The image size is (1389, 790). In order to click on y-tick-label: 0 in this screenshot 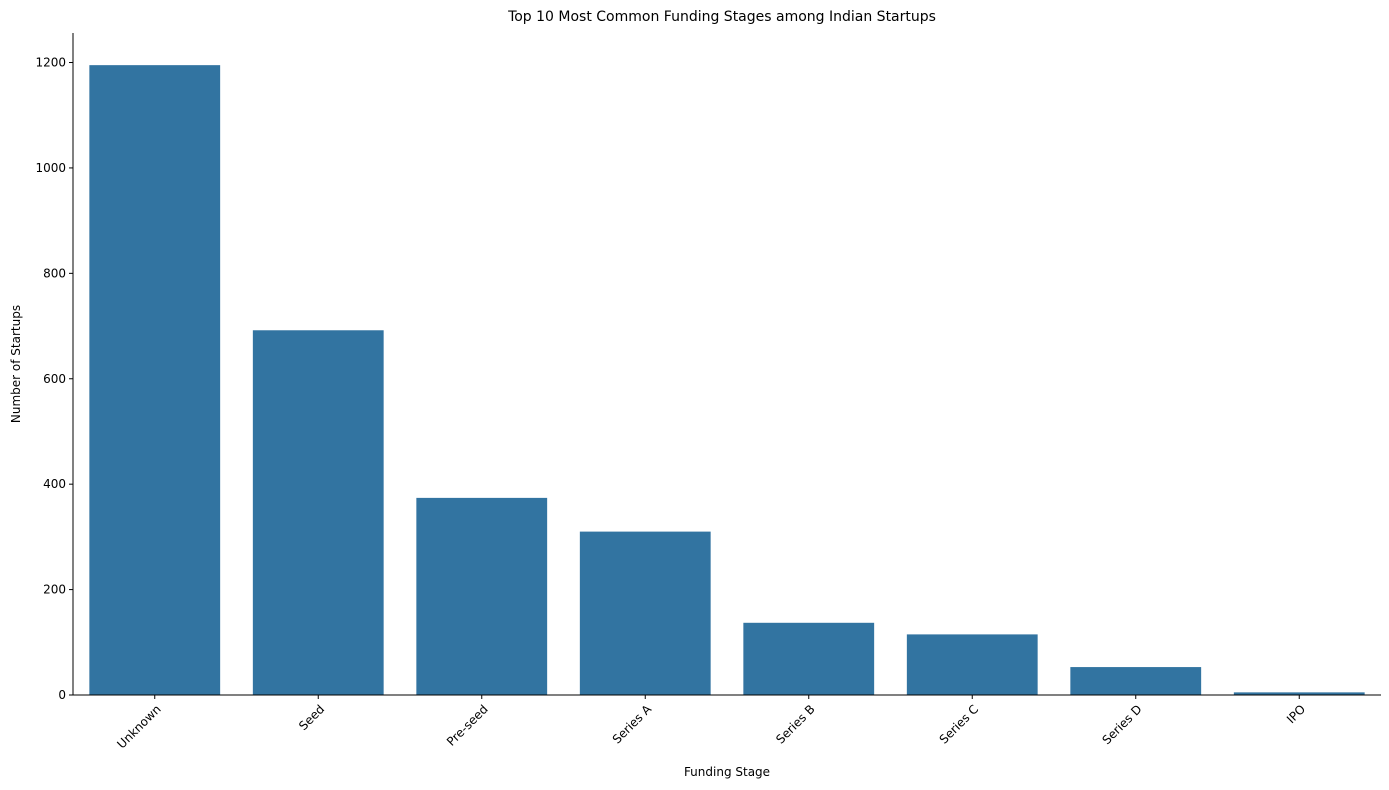, I will do `click(62, 695)`.